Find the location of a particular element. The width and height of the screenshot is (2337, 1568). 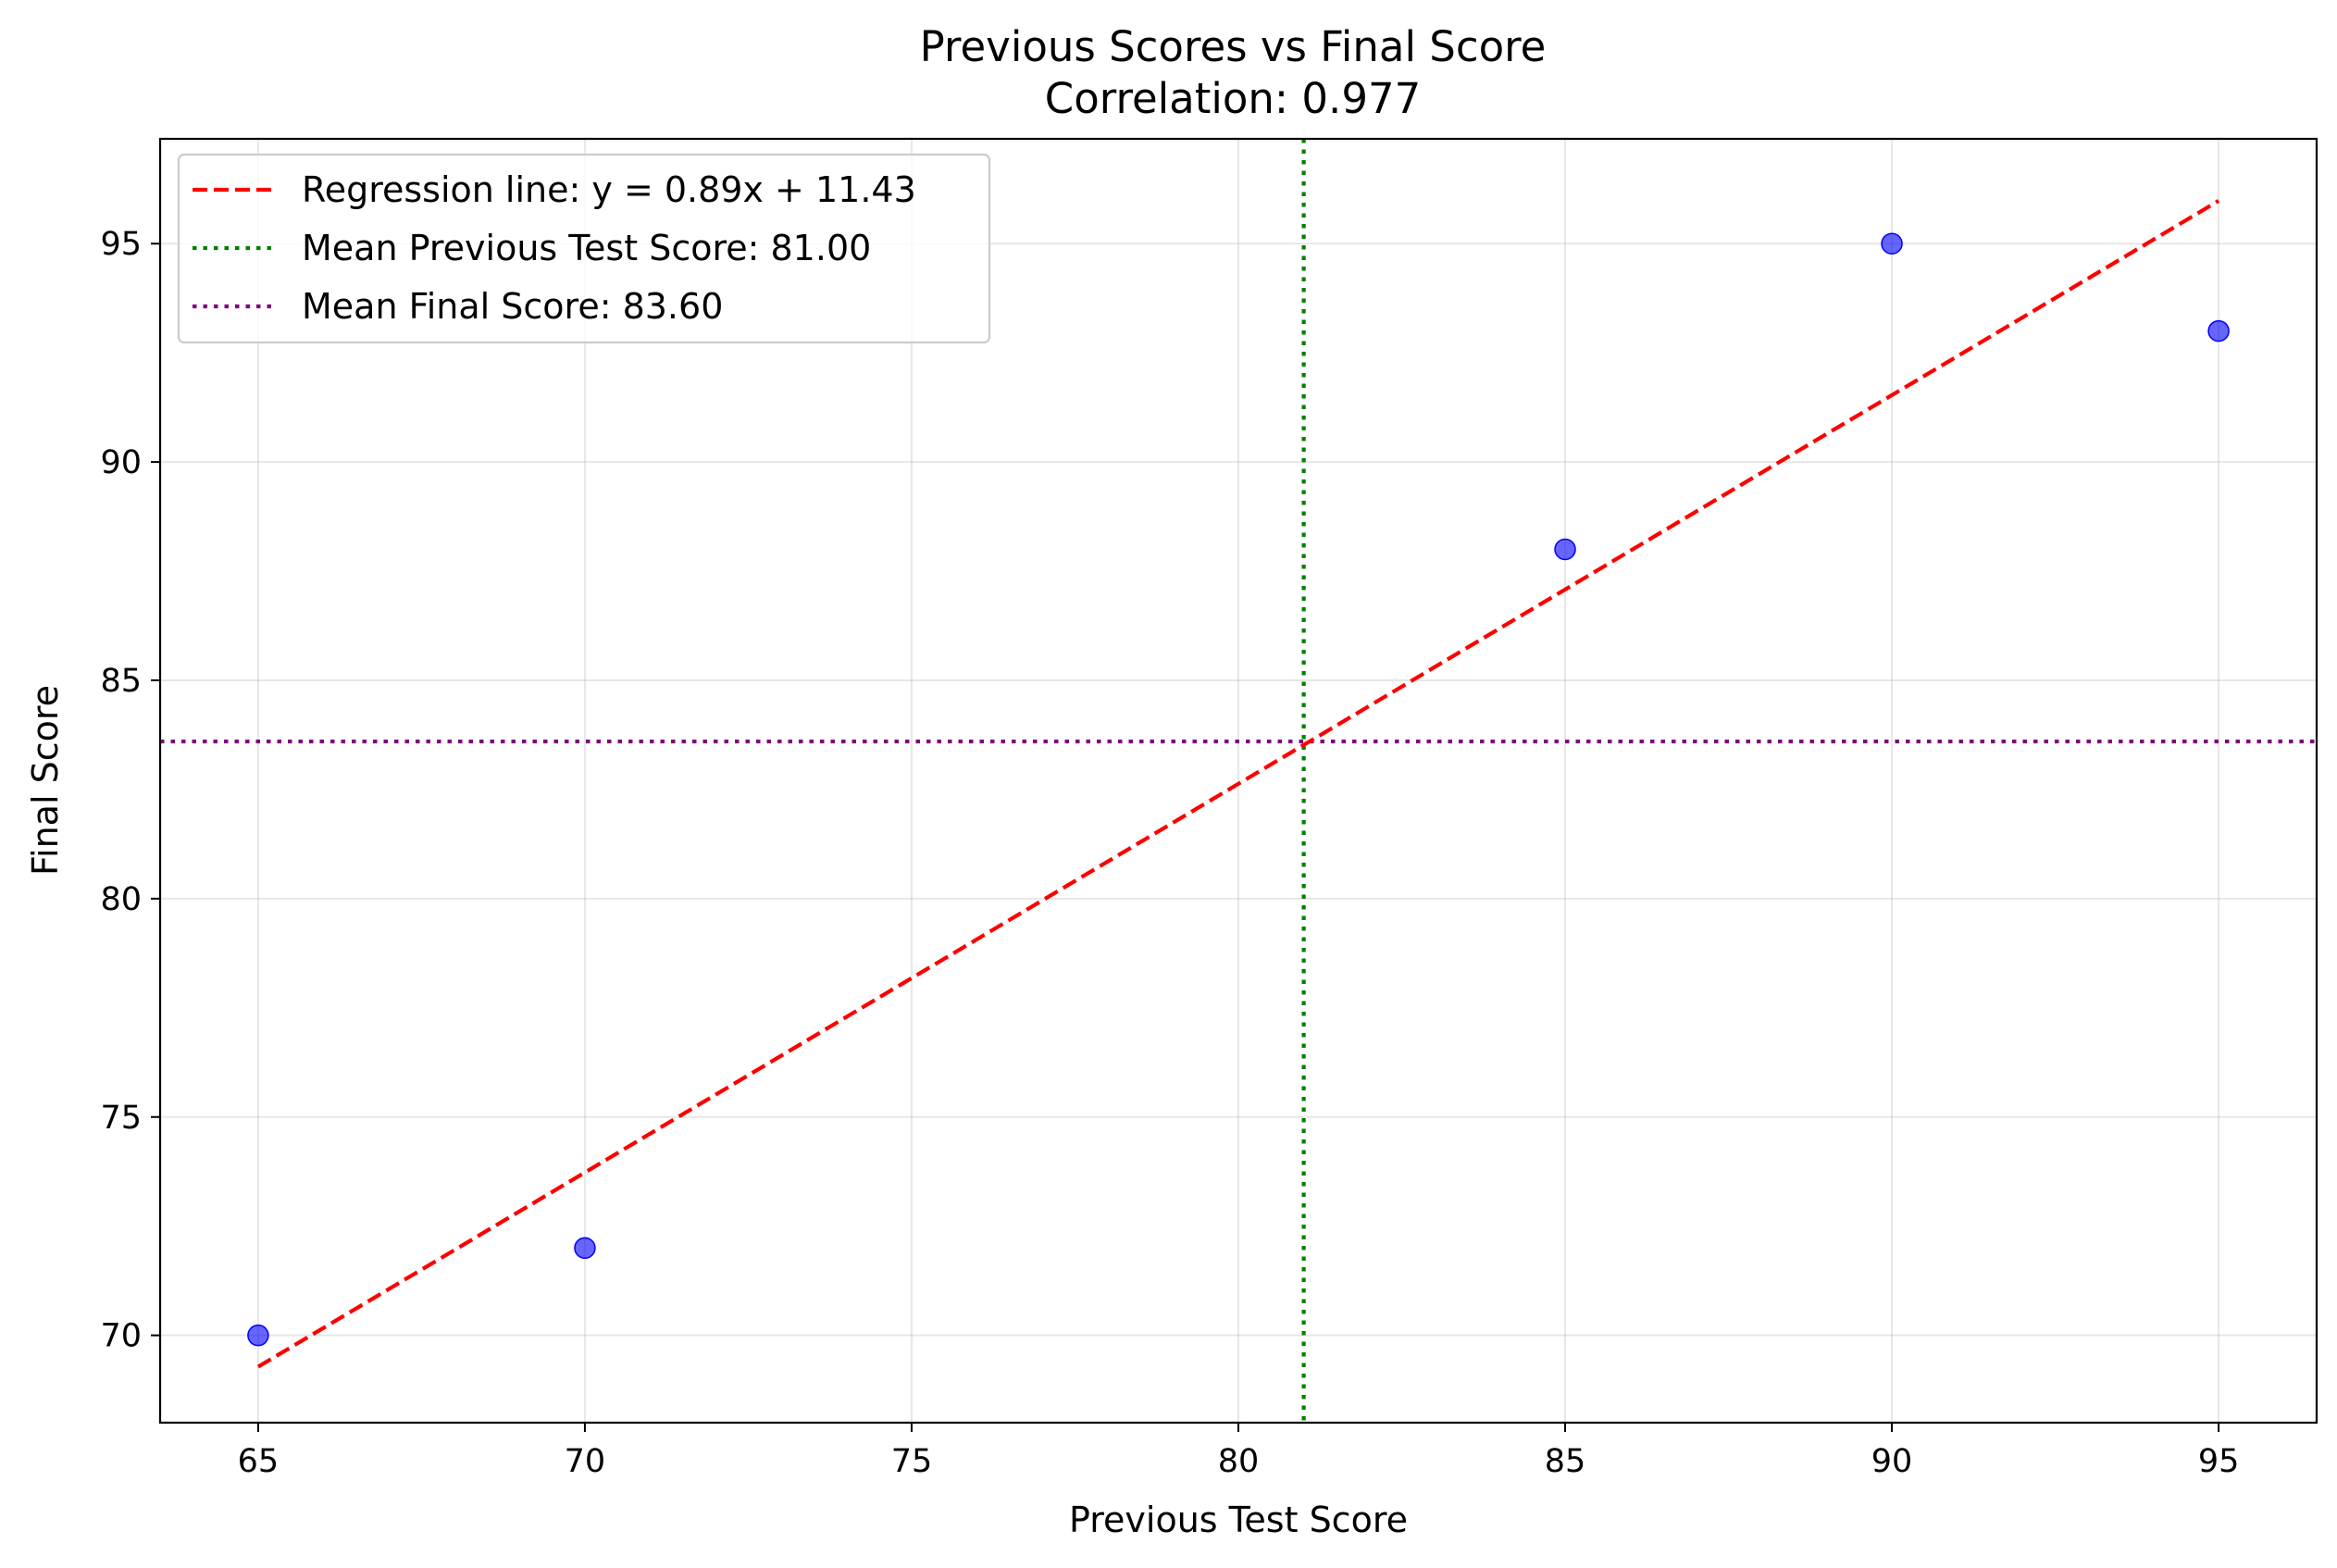

legend-label-mean-final: Mean Final Score: 83.60 is located at coordinates (512, 306).